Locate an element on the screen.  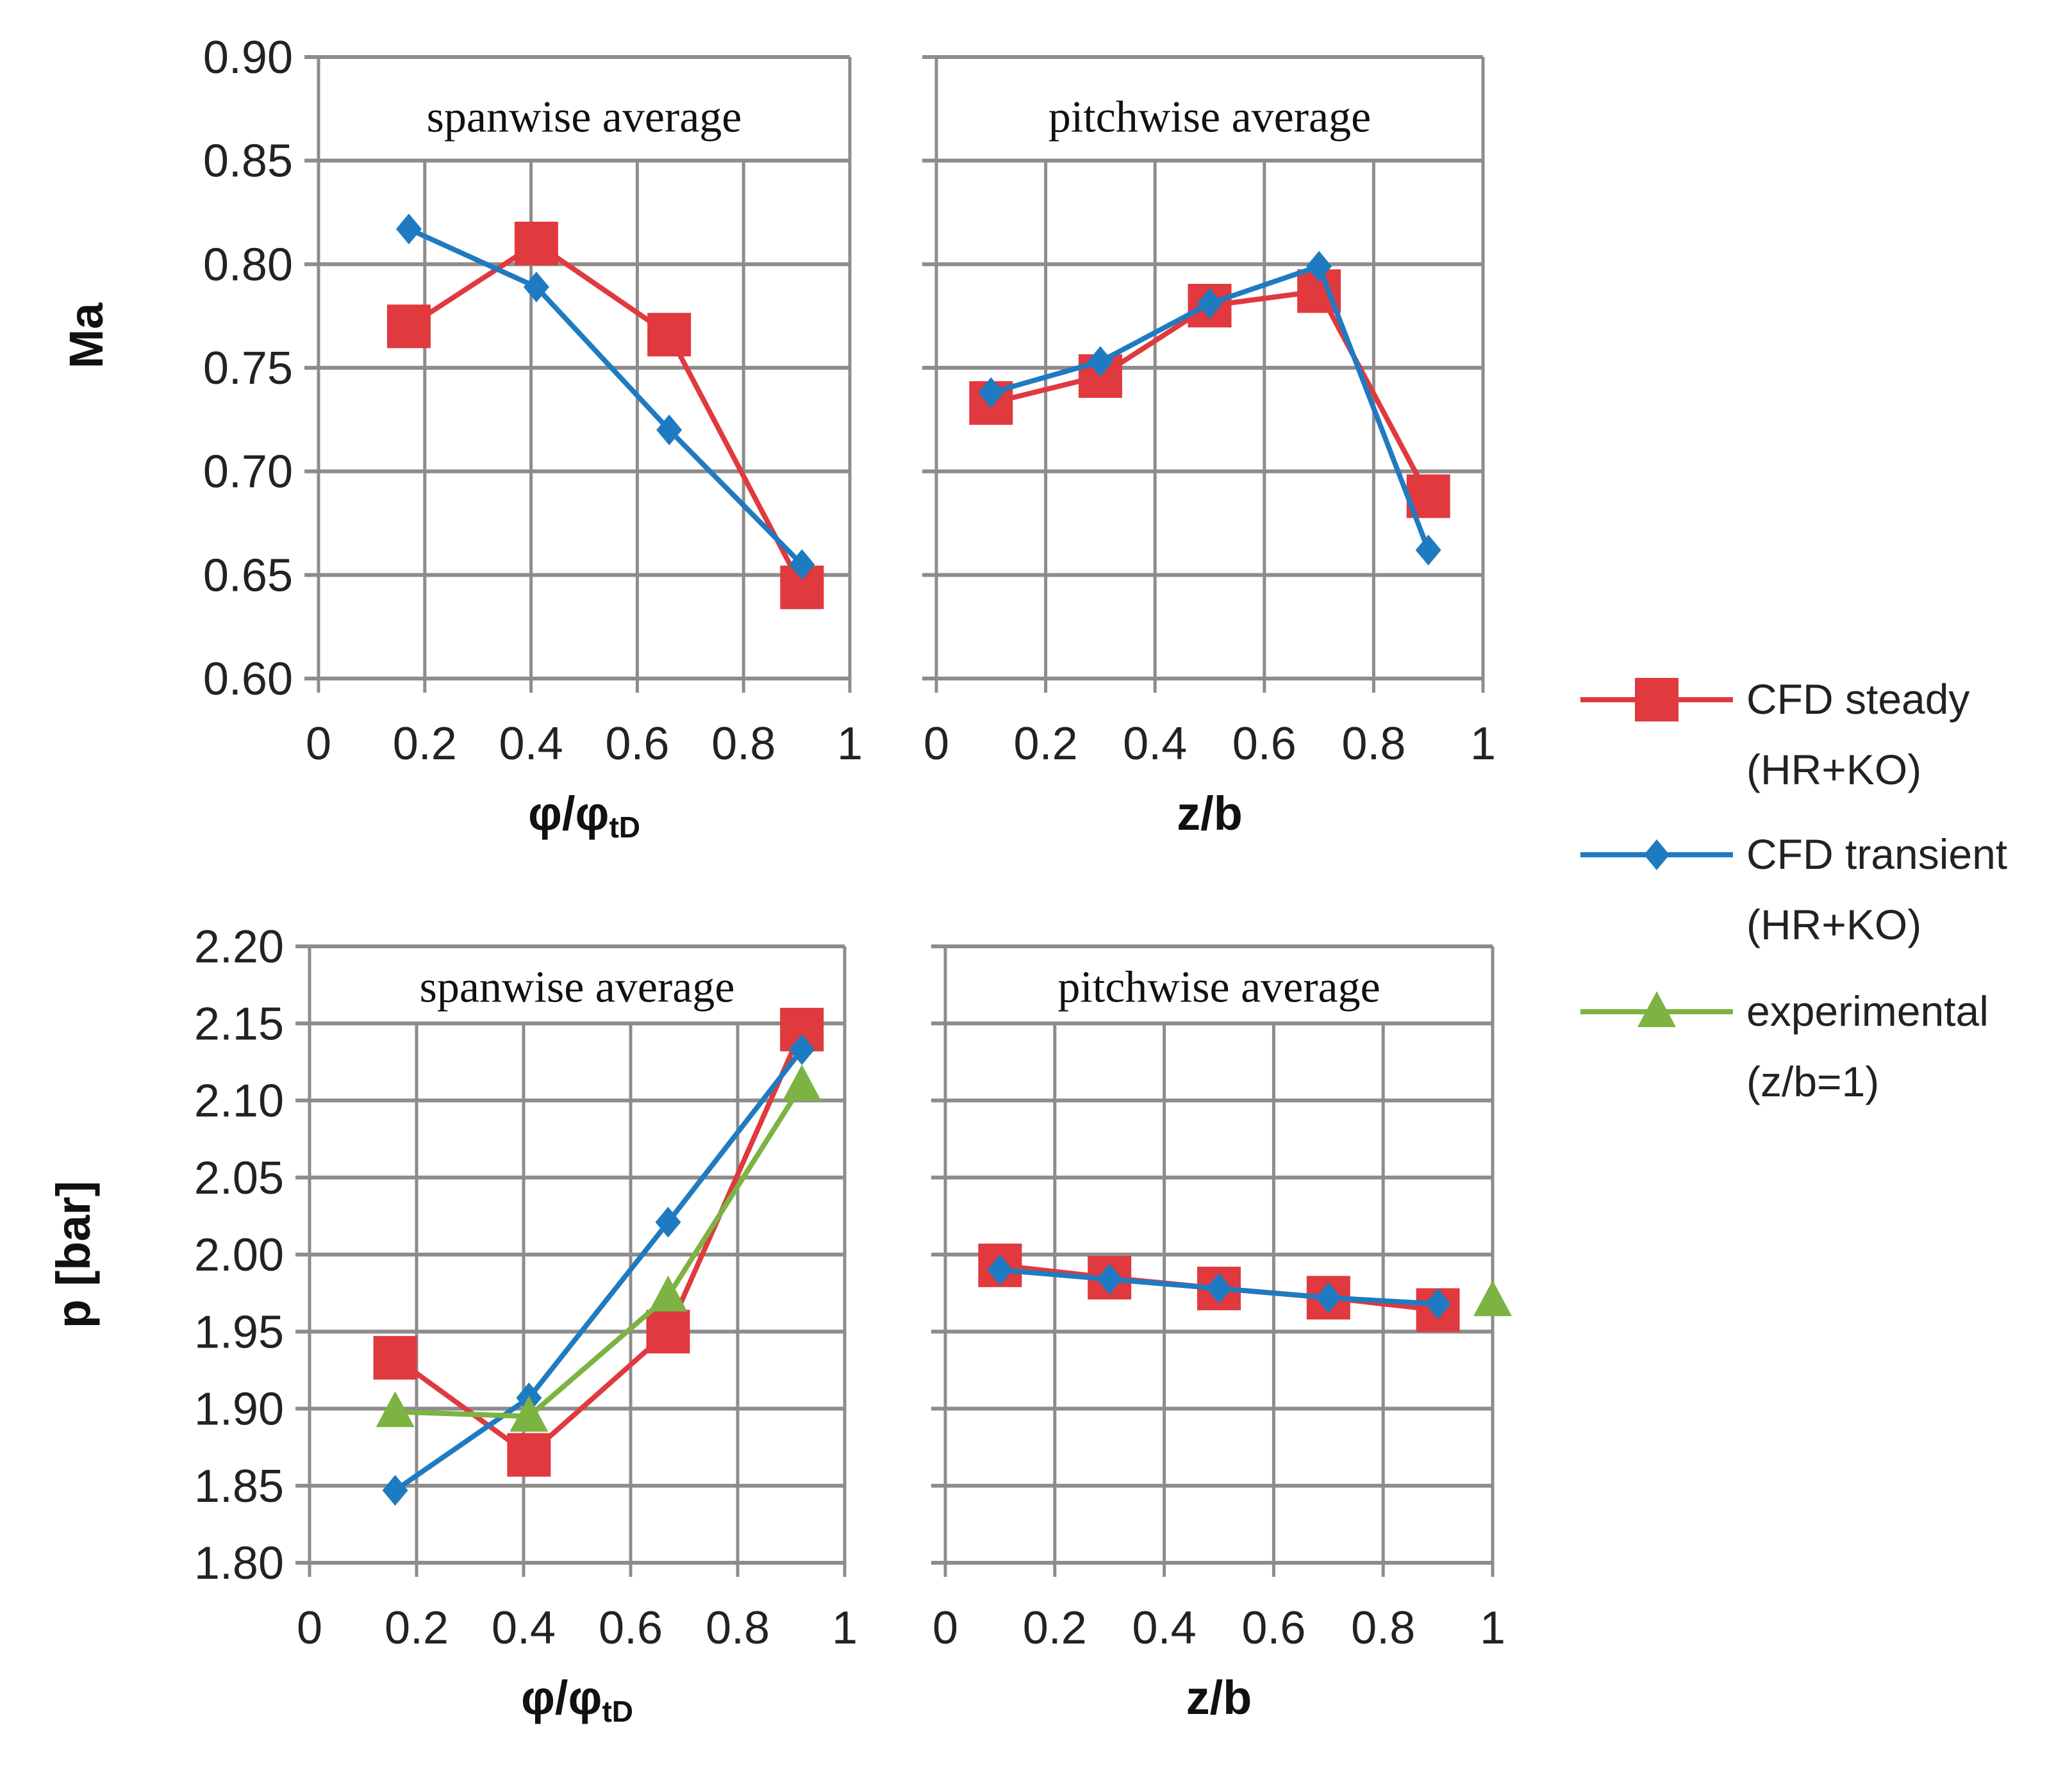
y-tick-label: 0.85 is located at coordinates (248, 161).